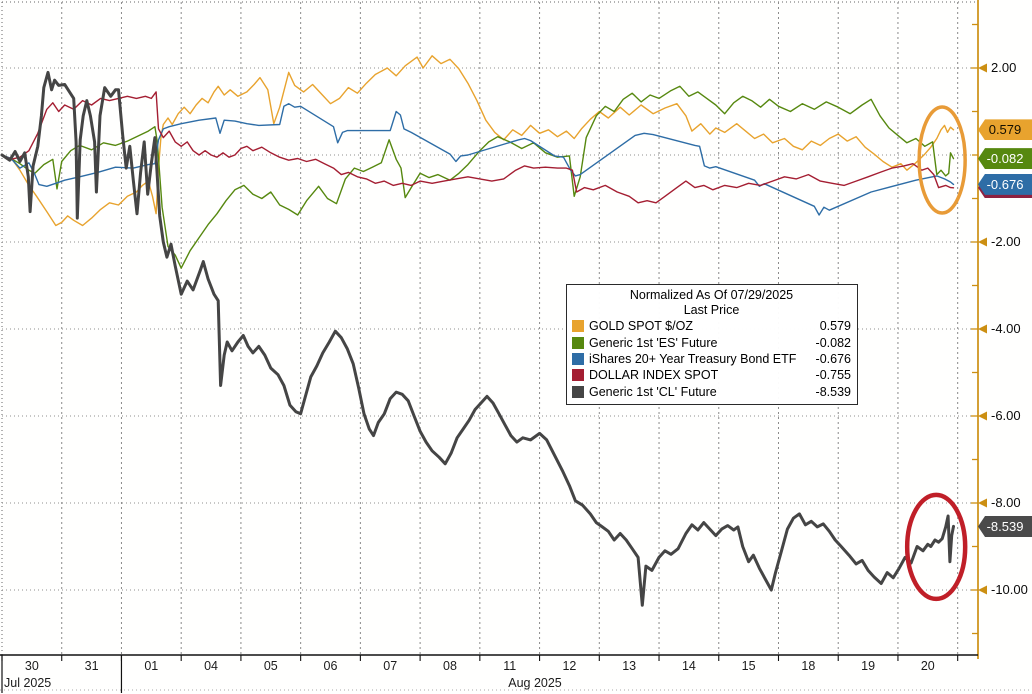 This screenshot has height=694, width=1032. Describe the element at coordinates (330, 666) in the screenshot. I see `x-axis-label: 06` at that location.